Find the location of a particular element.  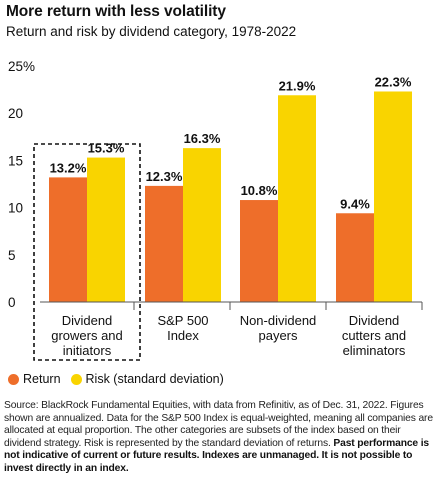

legend-item-return: Return is located at coordinates (34, 379).